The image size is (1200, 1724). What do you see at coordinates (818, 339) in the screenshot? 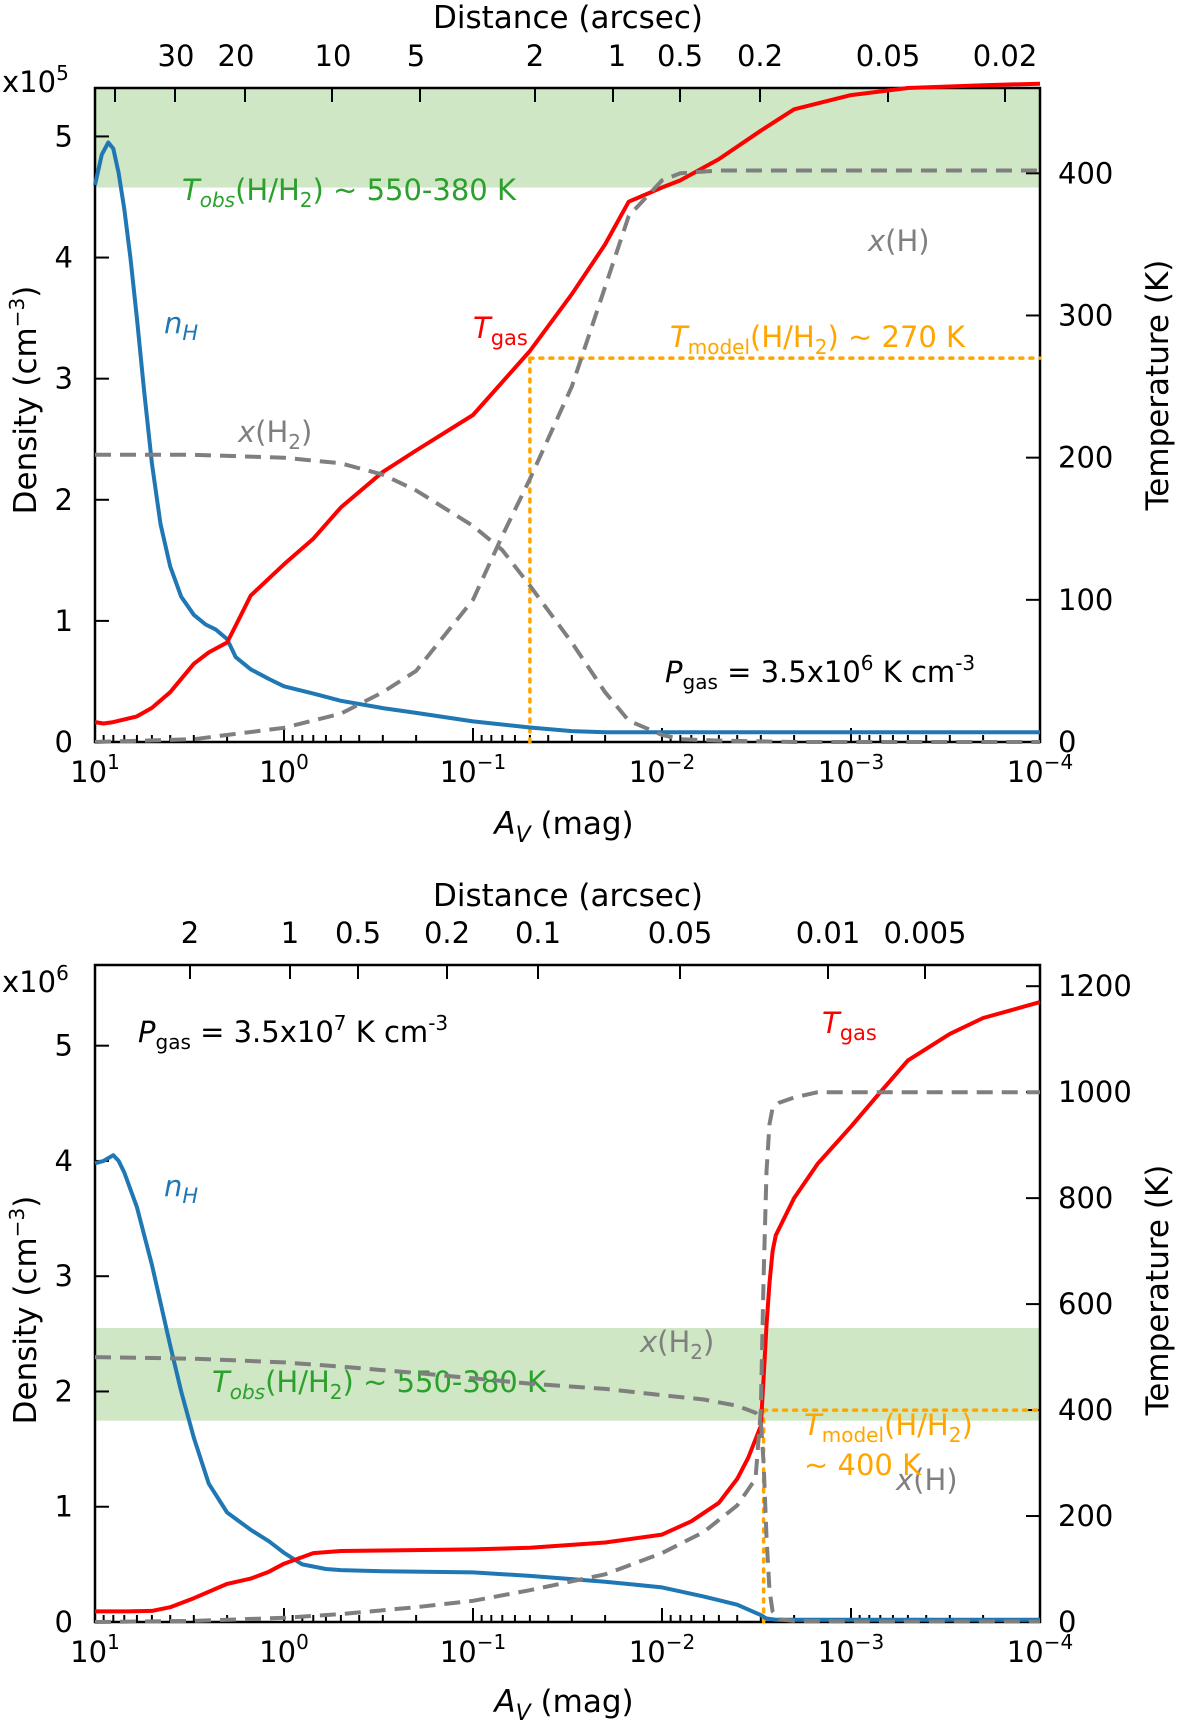
I see `top-ann-tmodel: Tmodel(H/H2) ~ 270 K` at bounding box center [818, 339].